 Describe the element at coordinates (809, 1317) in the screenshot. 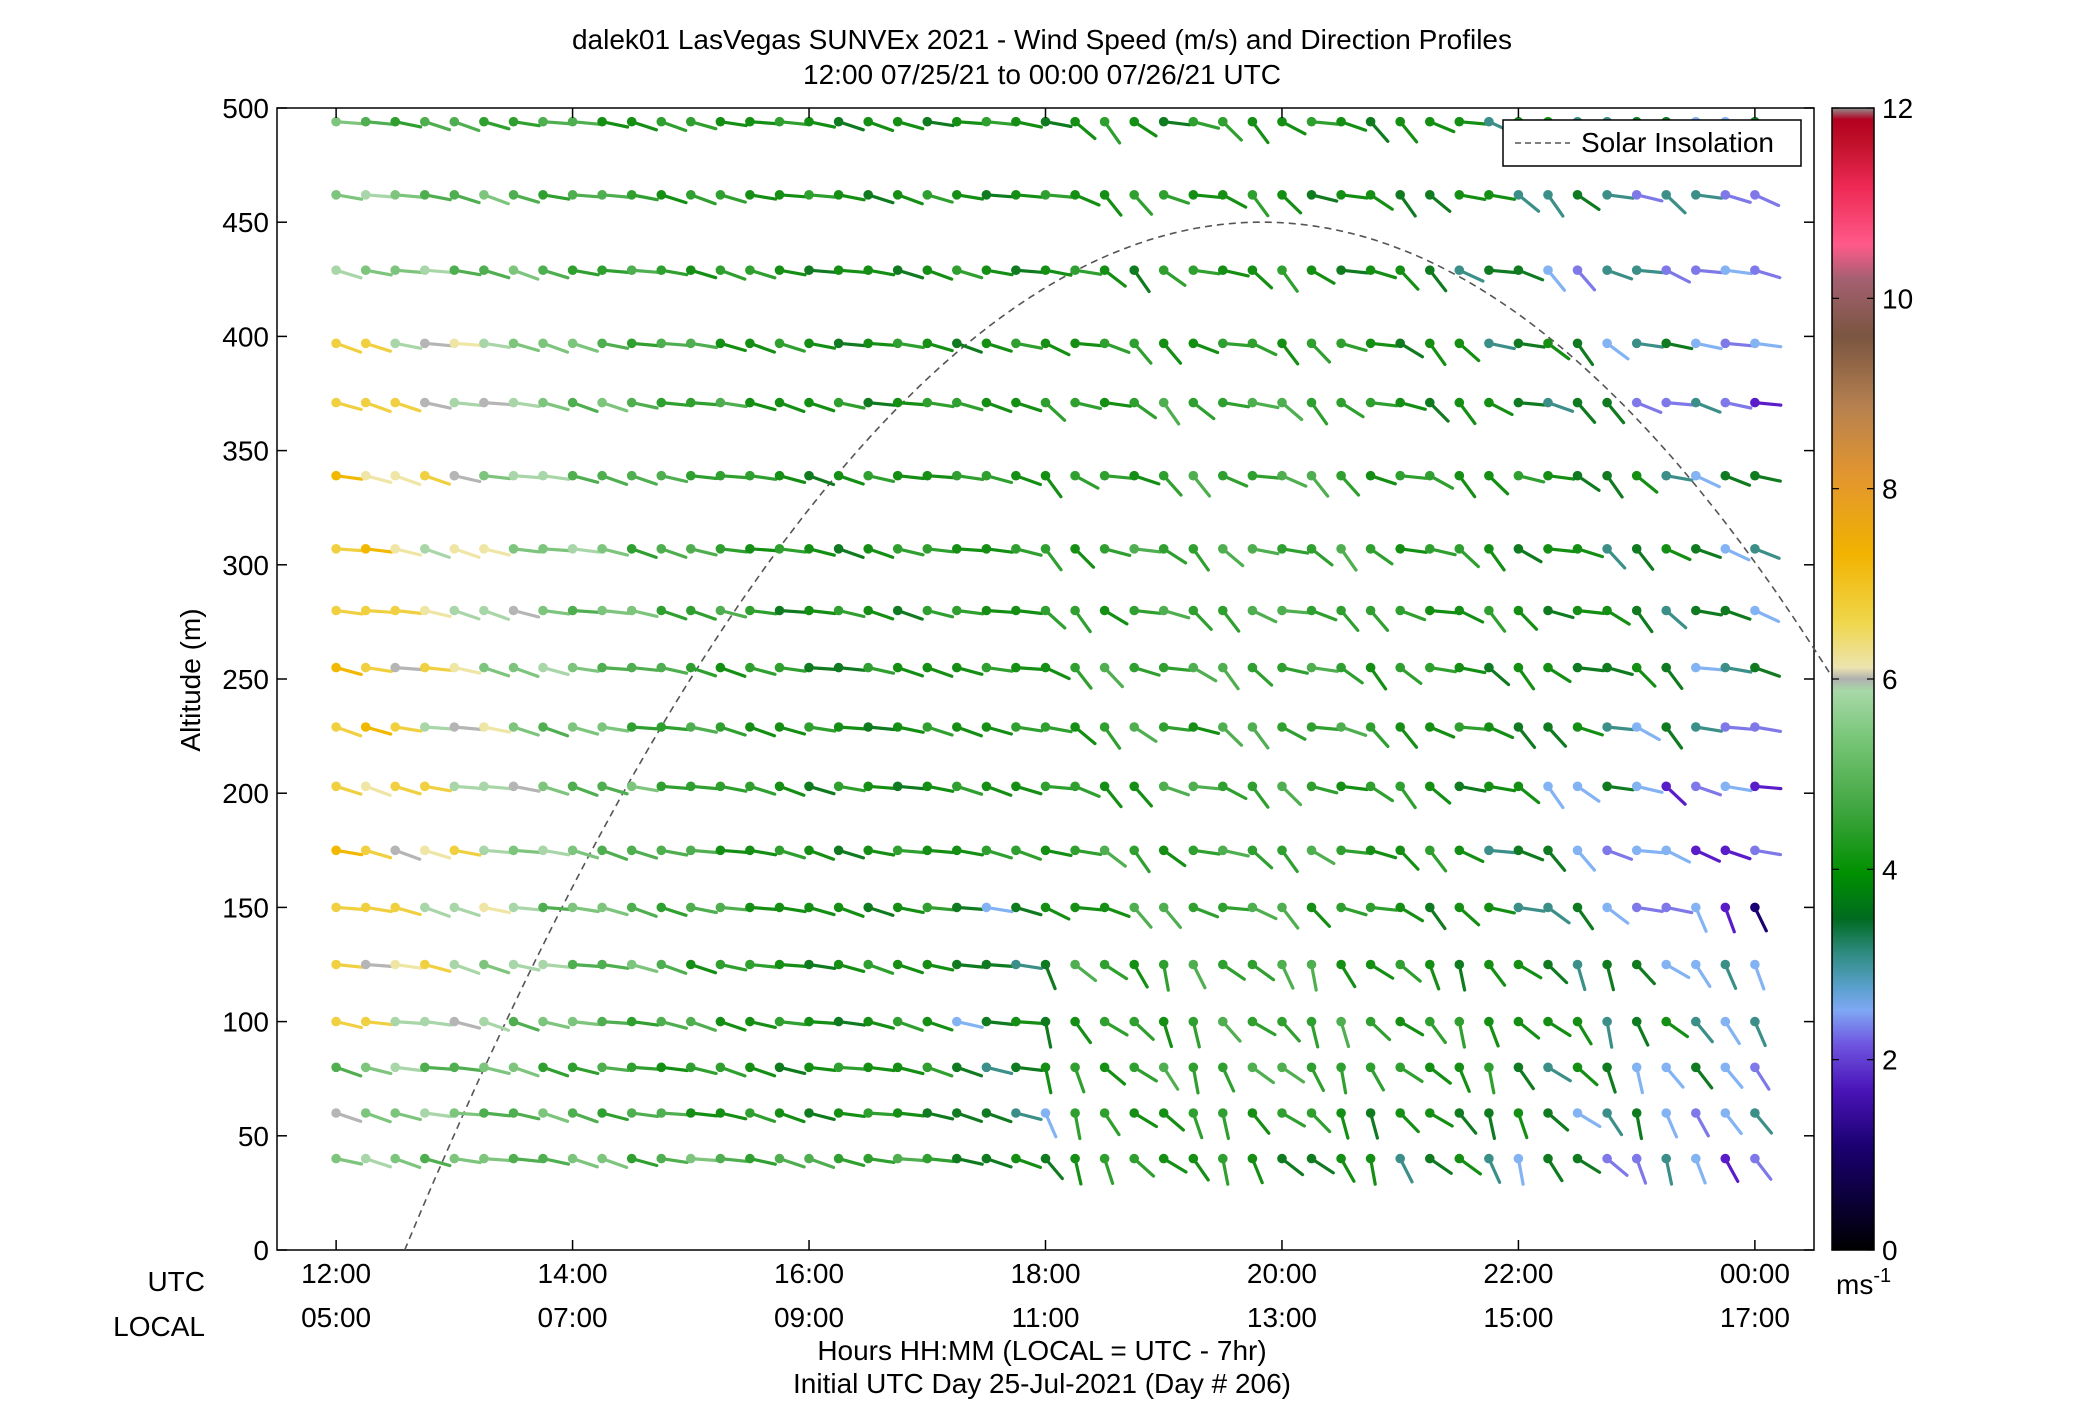

I see `x-tick-label-local: 09:00` at that location.